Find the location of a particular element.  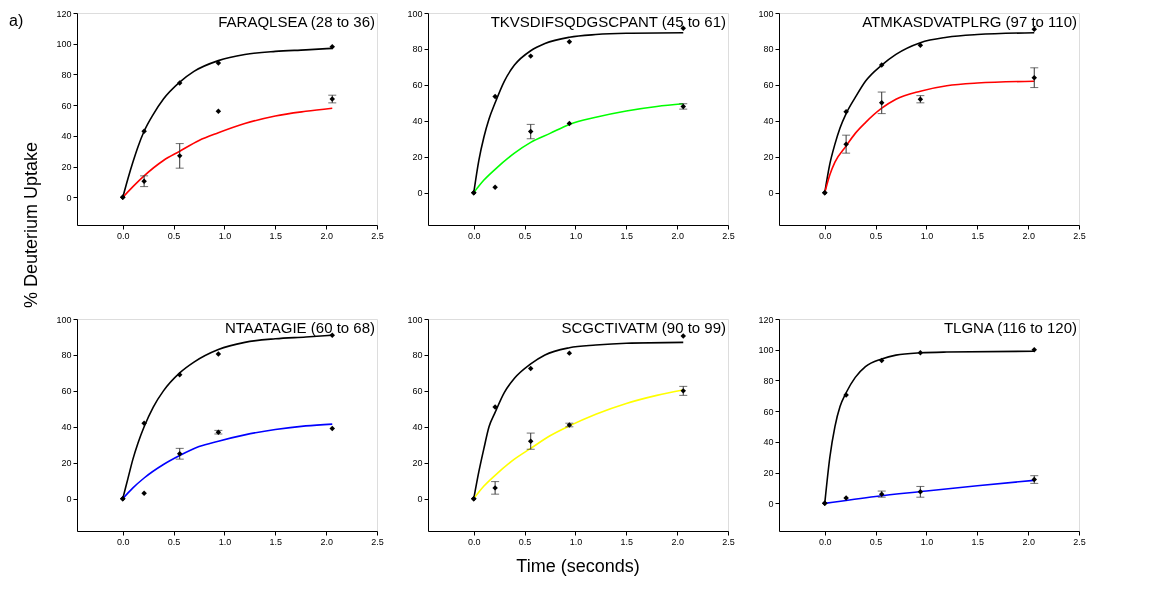

chart-title: TKVSDIFSQDGSCPANT (45 to 61) is located at coordinates (608, 21).